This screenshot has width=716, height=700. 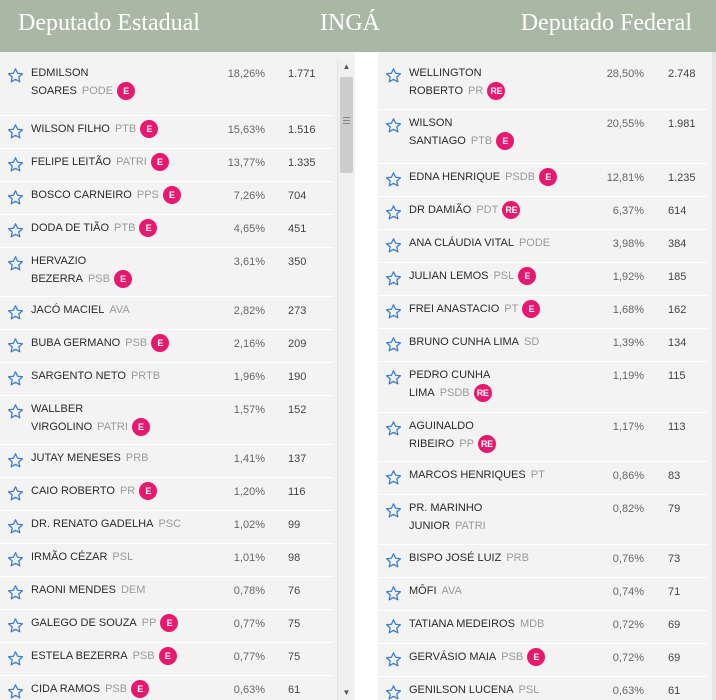 What do you see at coordinates (166, 272) in the screenshot?
I see `candidate-row: HERVAZIO BEZERRA PSB E 3,61% 350` at bounding box center [166, 272].